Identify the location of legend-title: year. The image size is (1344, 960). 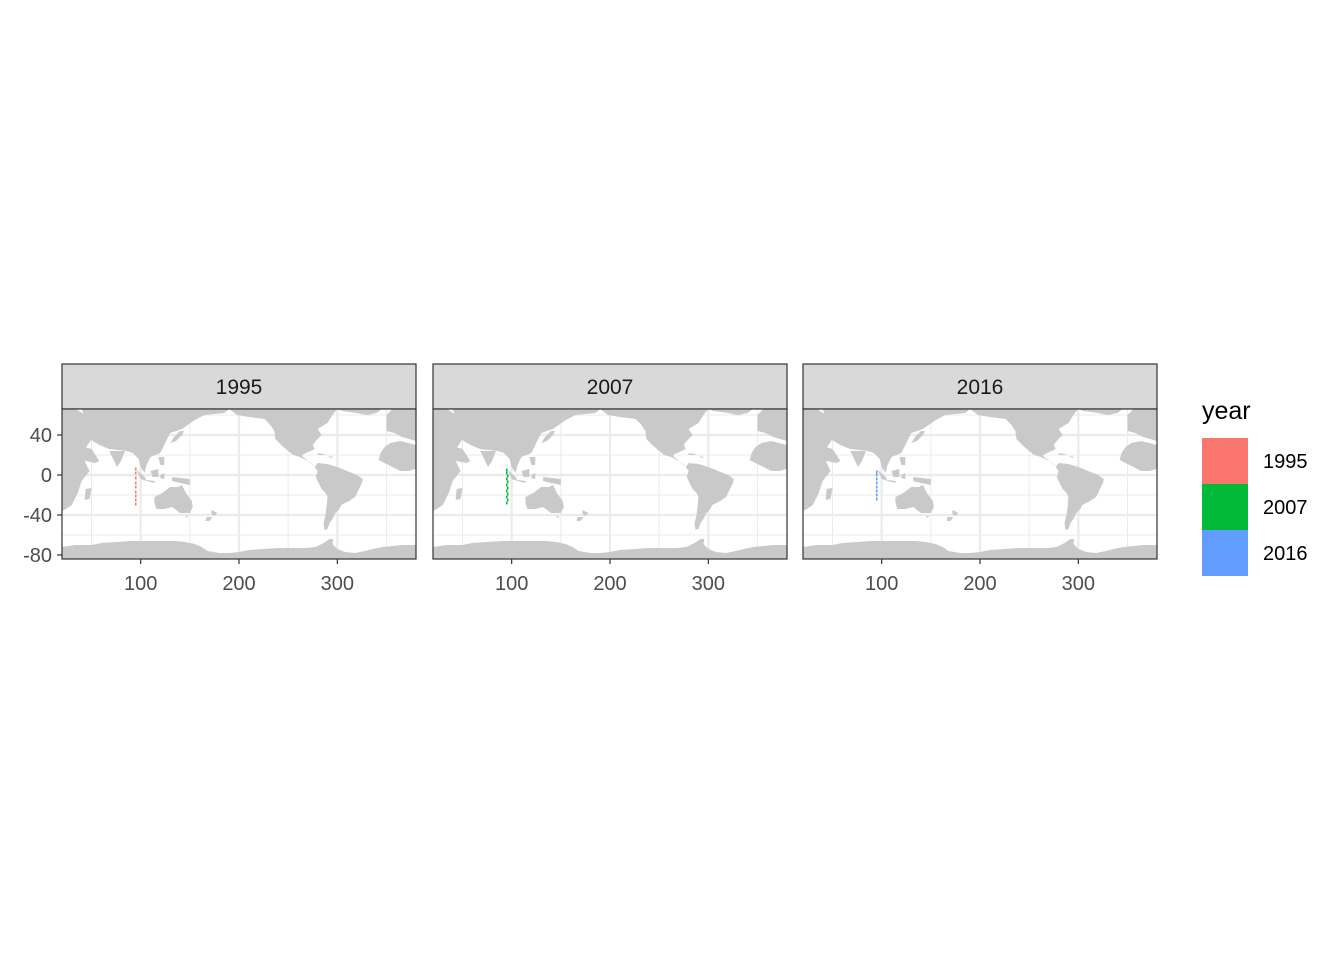
(1226, 411).